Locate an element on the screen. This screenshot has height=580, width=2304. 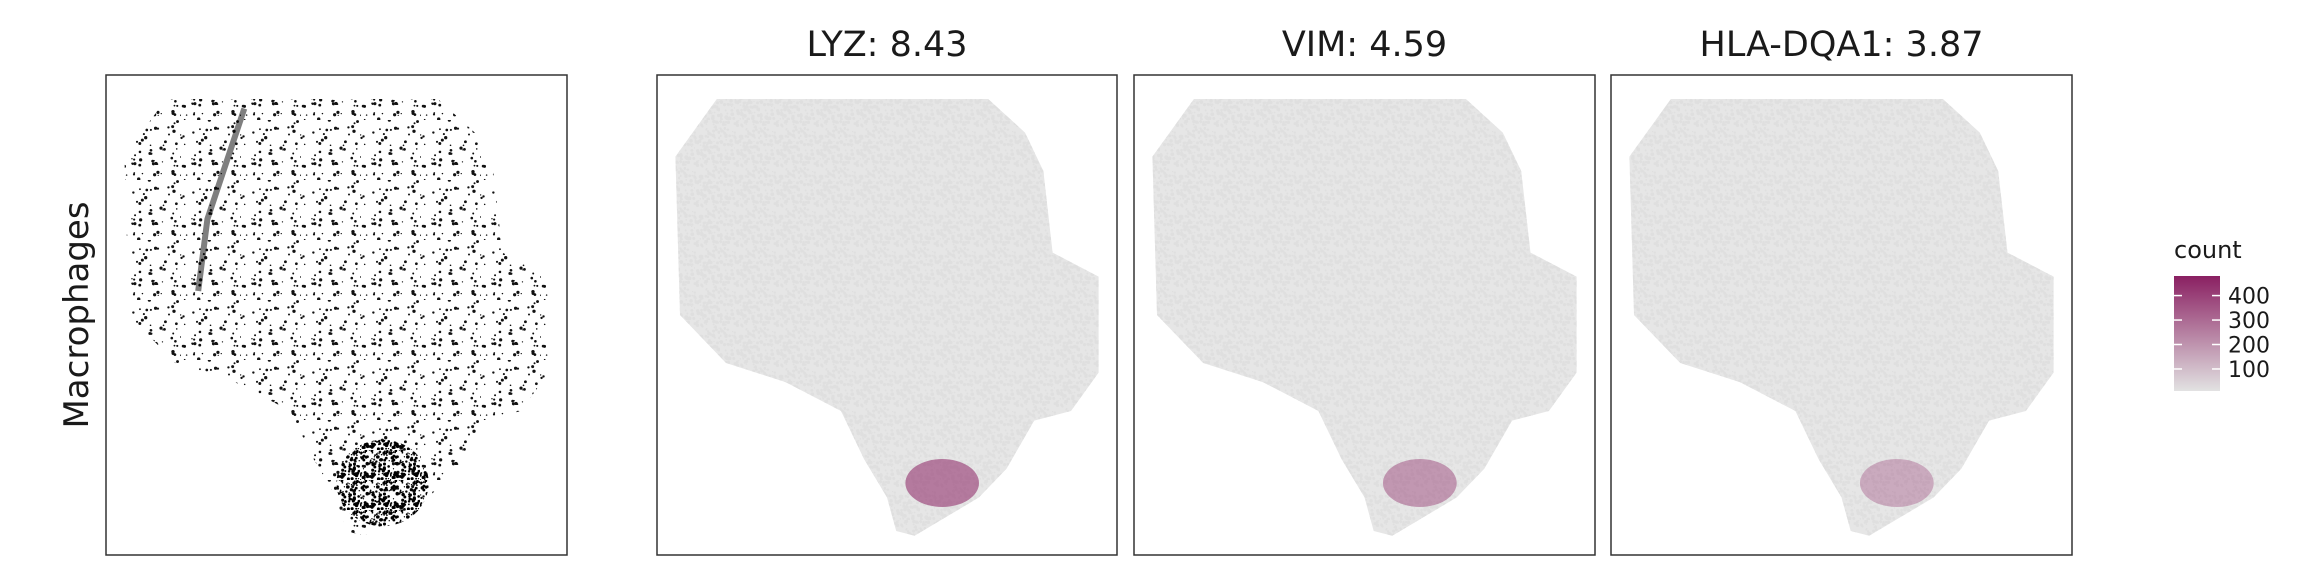
colorbar-tick-label: 400 is located at coordinates (2249, 297).